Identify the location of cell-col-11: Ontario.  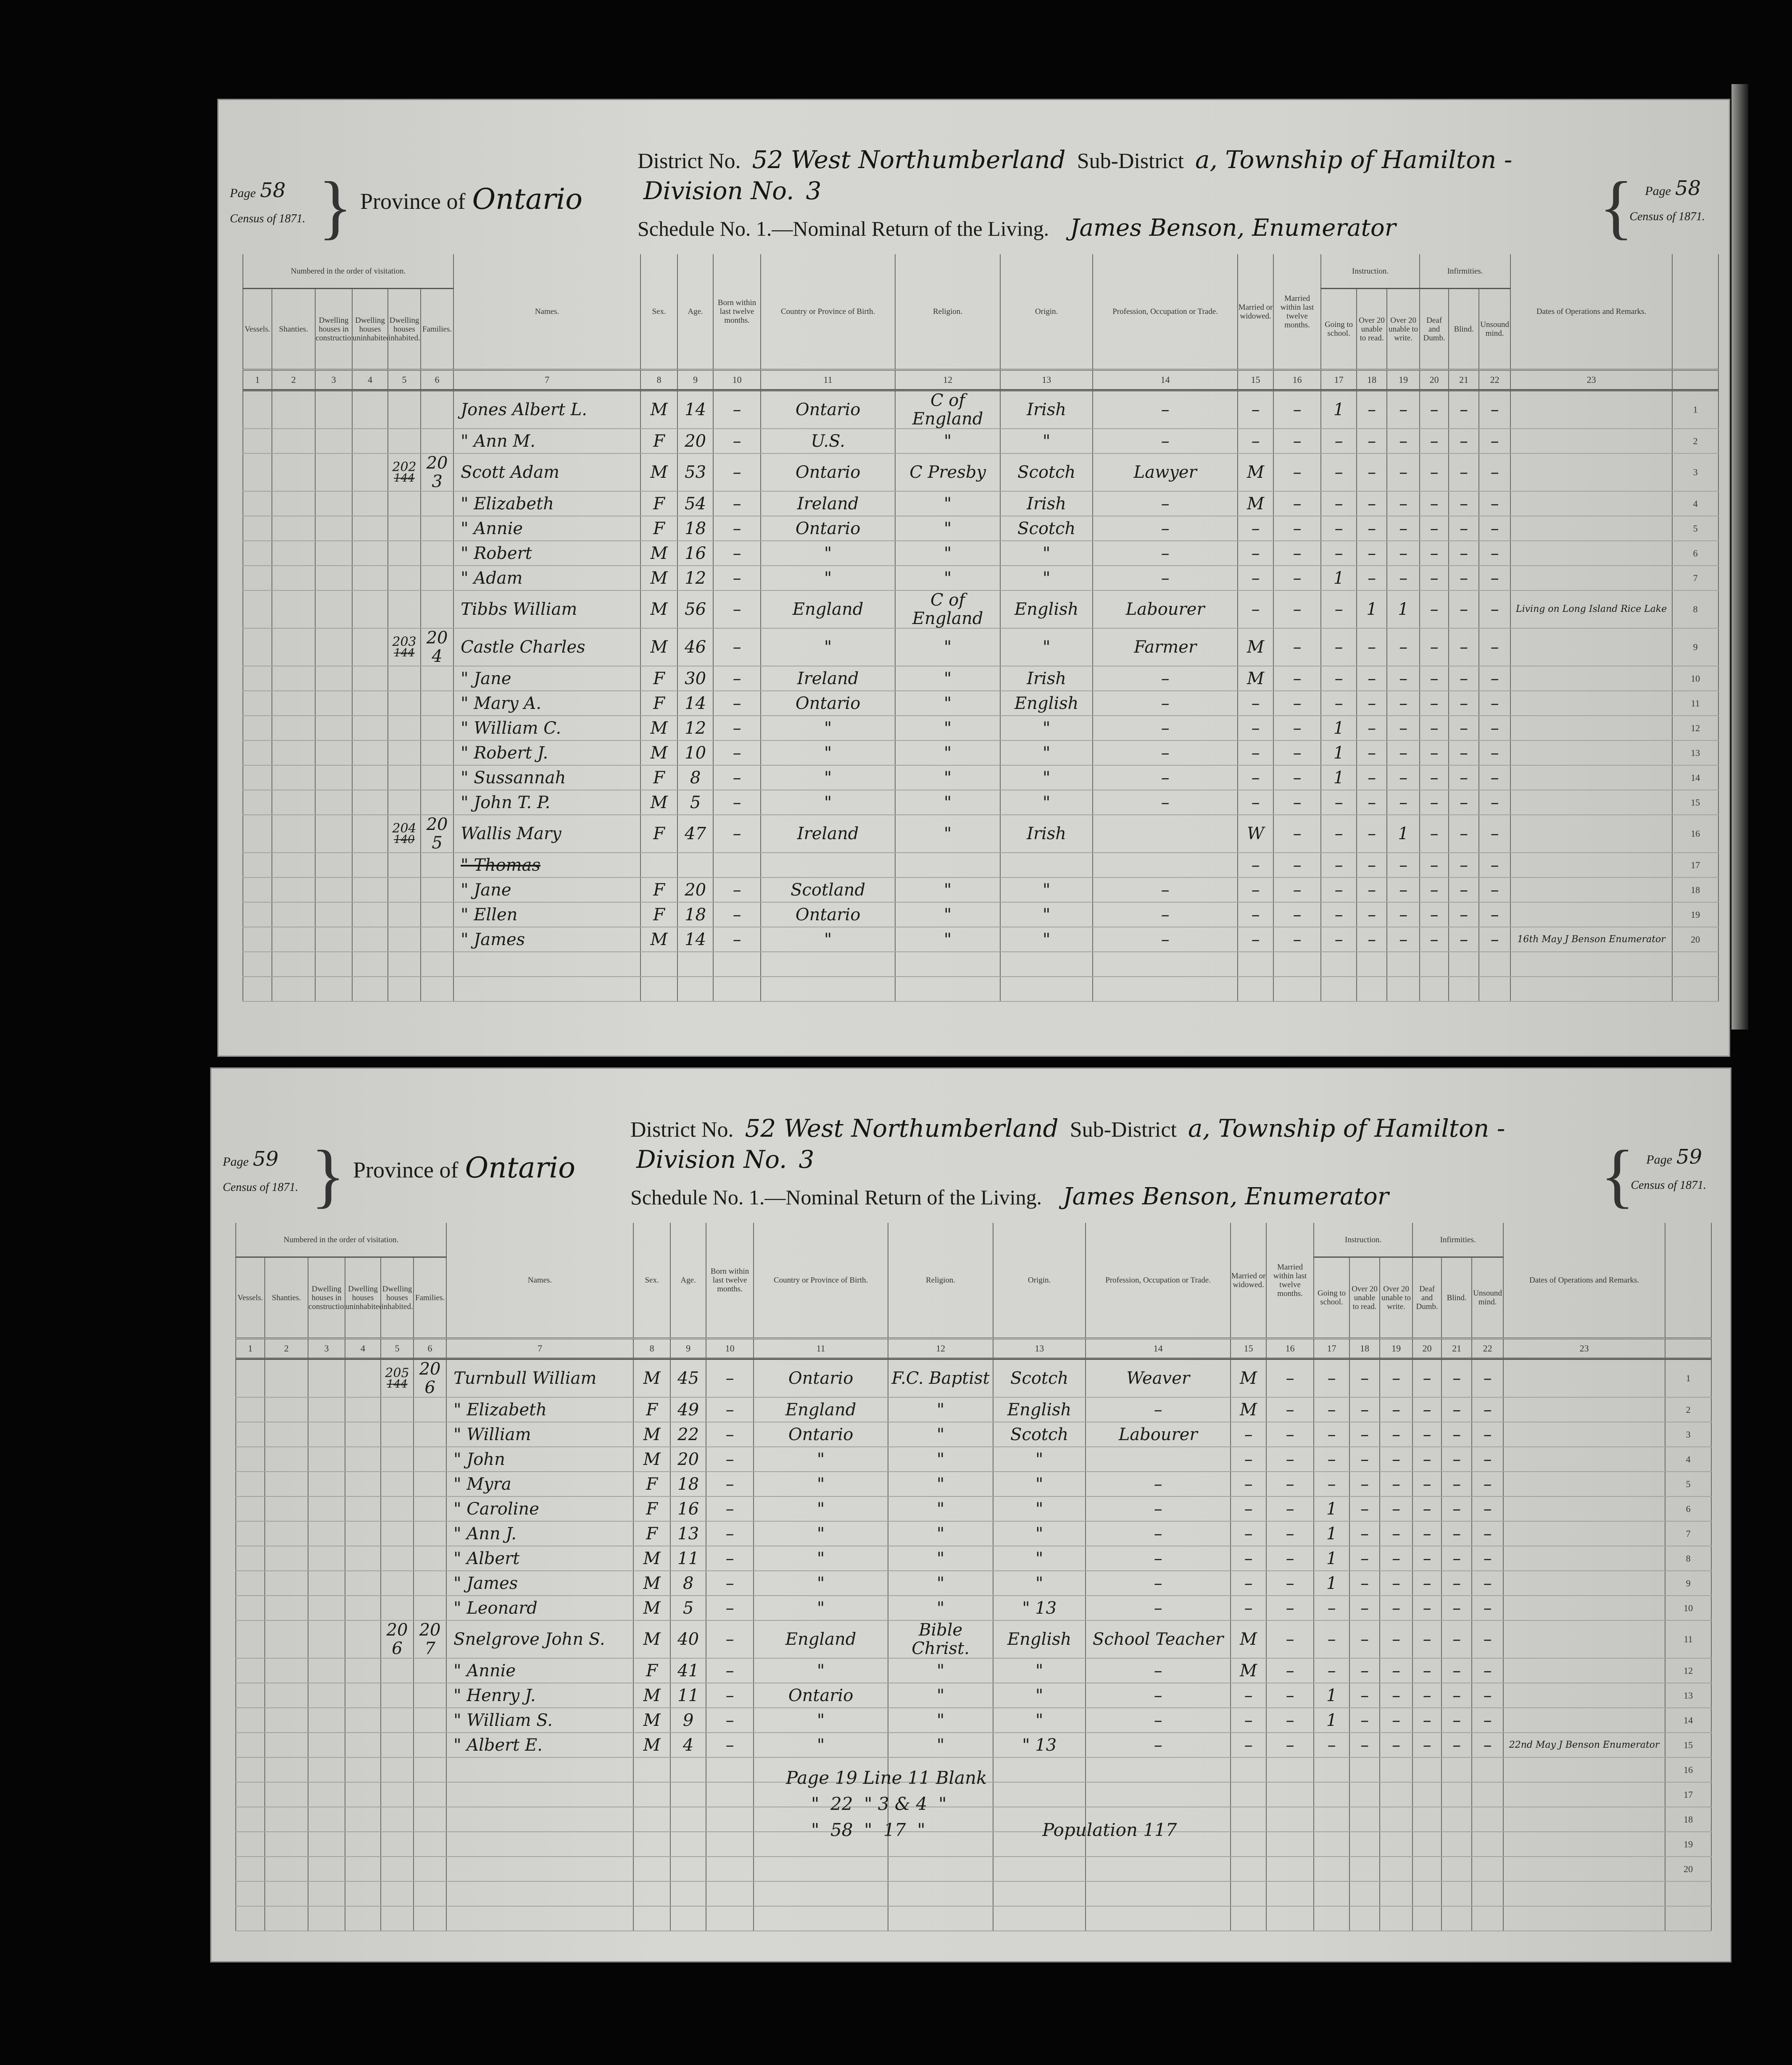
(821, 1434).